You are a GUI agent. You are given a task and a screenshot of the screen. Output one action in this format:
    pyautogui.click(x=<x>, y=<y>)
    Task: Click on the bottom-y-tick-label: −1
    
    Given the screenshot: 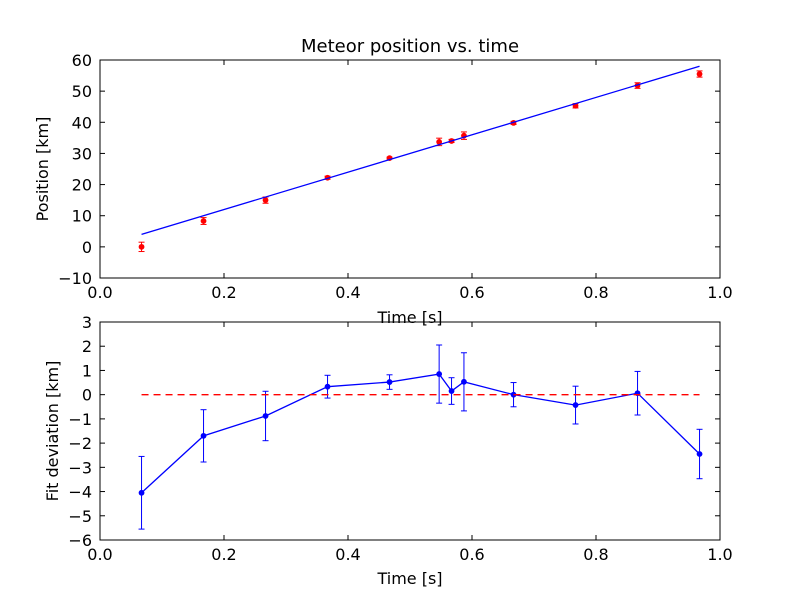 What is the action you would take?
    pyautogui.click(x=80, y=419)
    